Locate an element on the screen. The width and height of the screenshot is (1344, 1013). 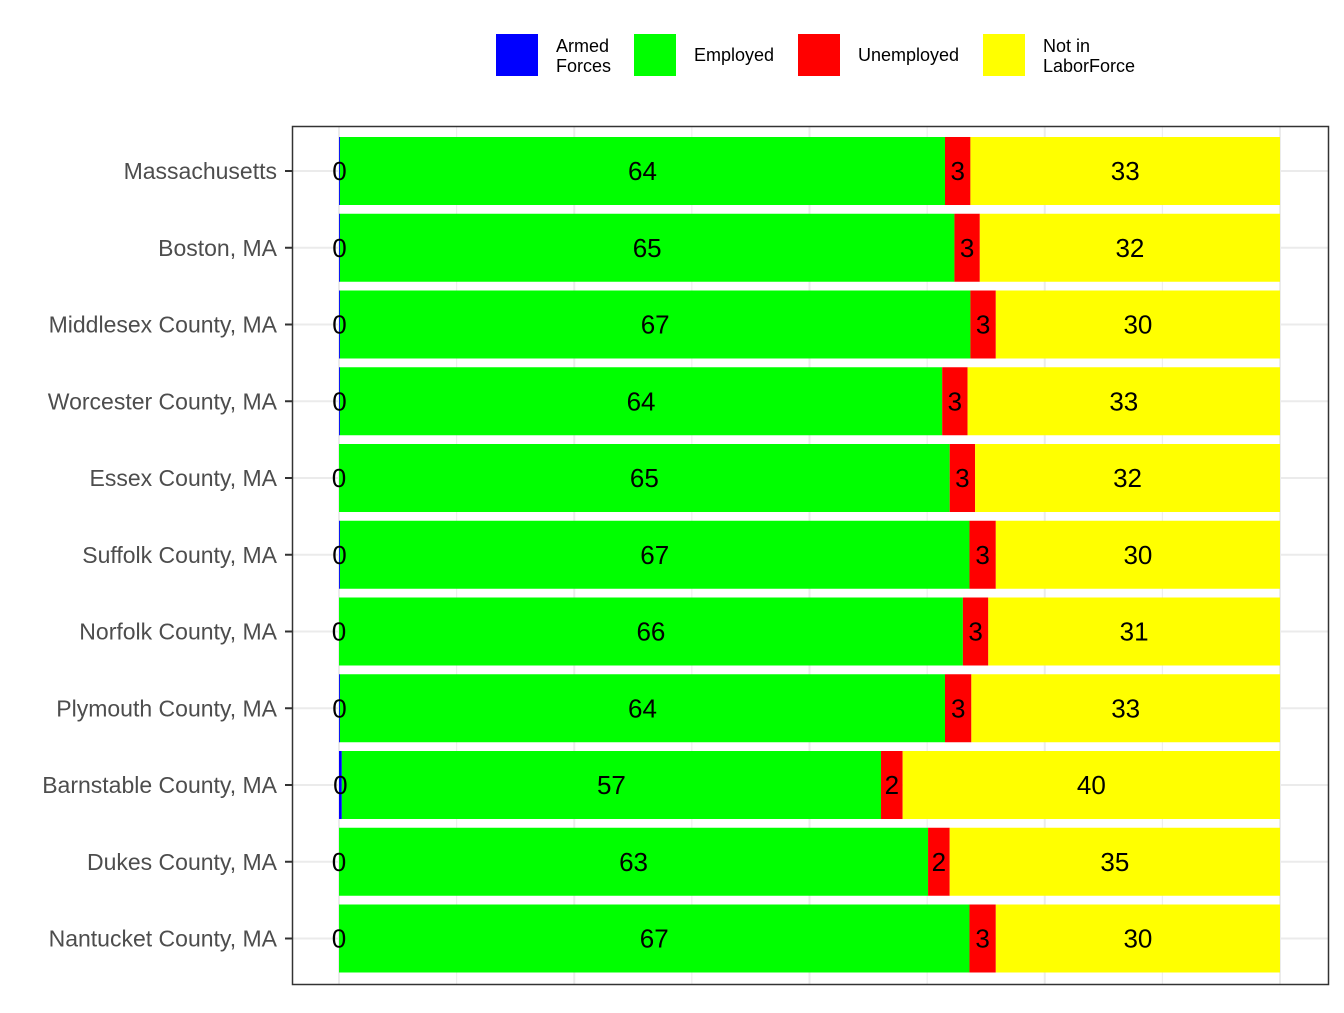
data-label: 66 is located at coordinates (650, 632).